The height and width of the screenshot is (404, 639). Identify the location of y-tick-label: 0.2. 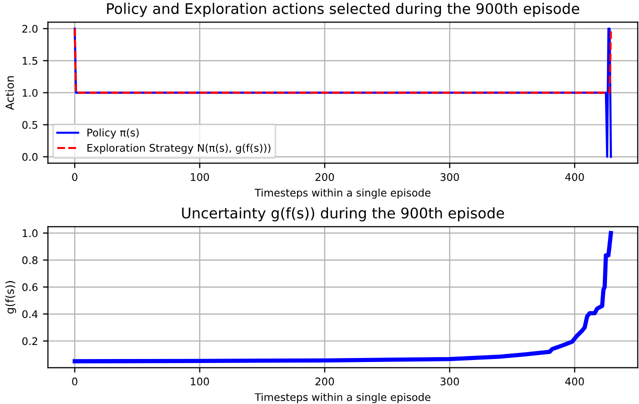
(30, 341).